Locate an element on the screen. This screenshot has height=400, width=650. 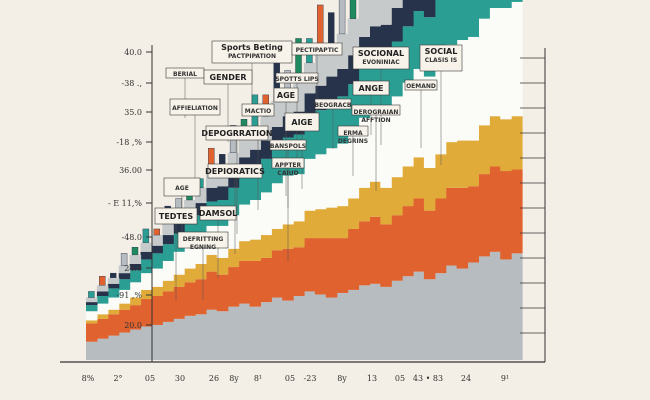
annotation-box: BEOGRACB is located at coordinates (333, 104).